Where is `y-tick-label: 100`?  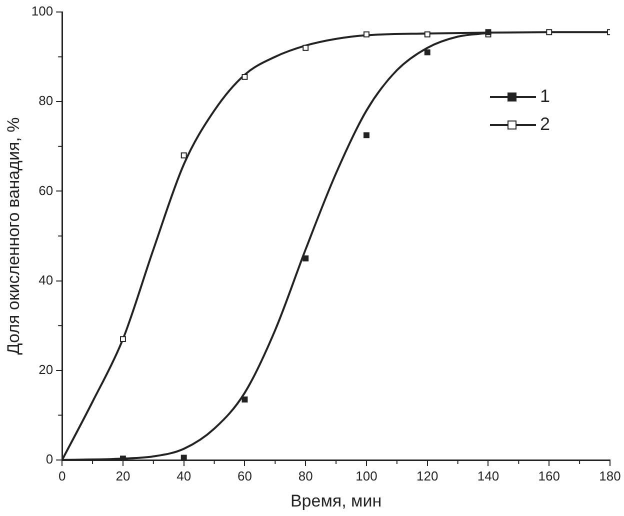 y-tick-label: 100 is located at coordinates (42, 11).